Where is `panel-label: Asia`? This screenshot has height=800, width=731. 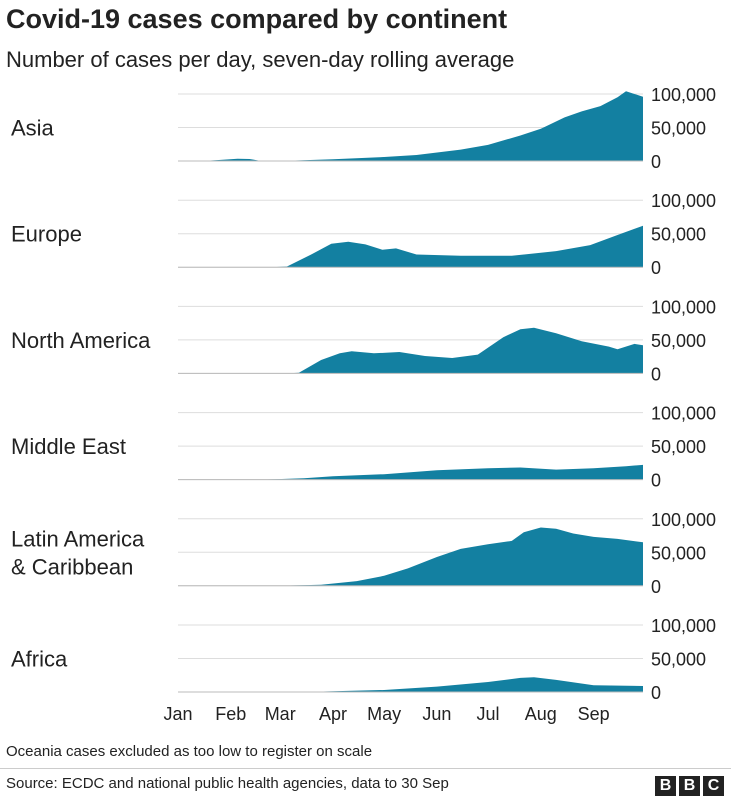
panel-label: Asia is located at coordinates (33, 128).